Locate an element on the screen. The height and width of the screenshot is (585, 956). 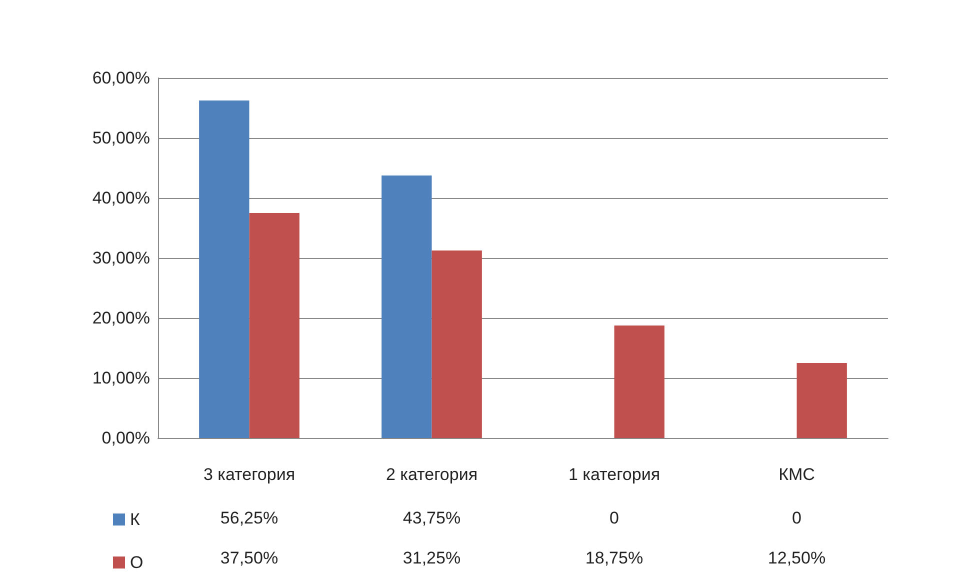
y-tick-label: 10,00% is located at coordinates (121, 378).